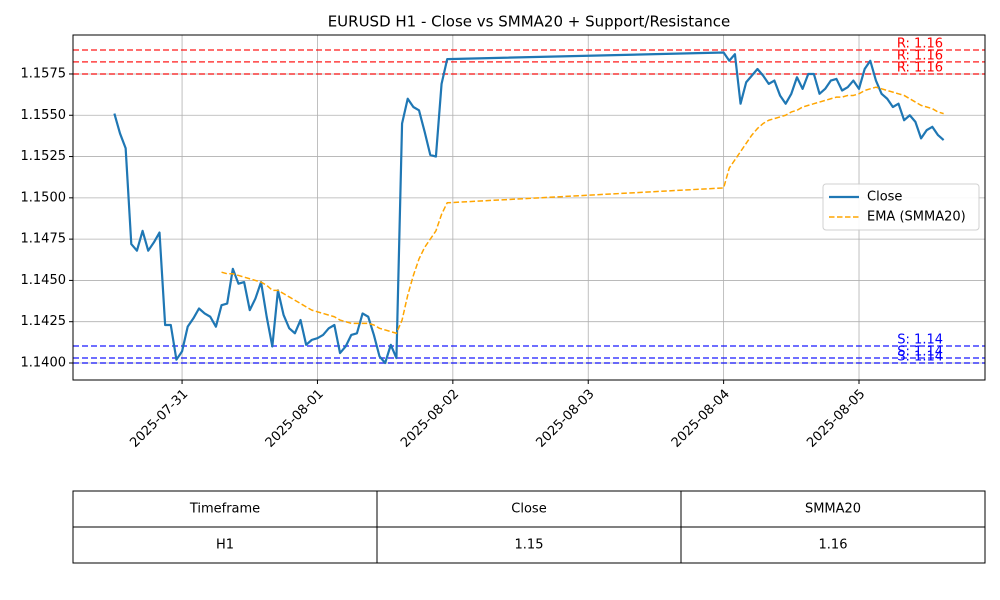 The image size is (1000, 600). I want to click on table-cell-text: H1, so click(225, 545).